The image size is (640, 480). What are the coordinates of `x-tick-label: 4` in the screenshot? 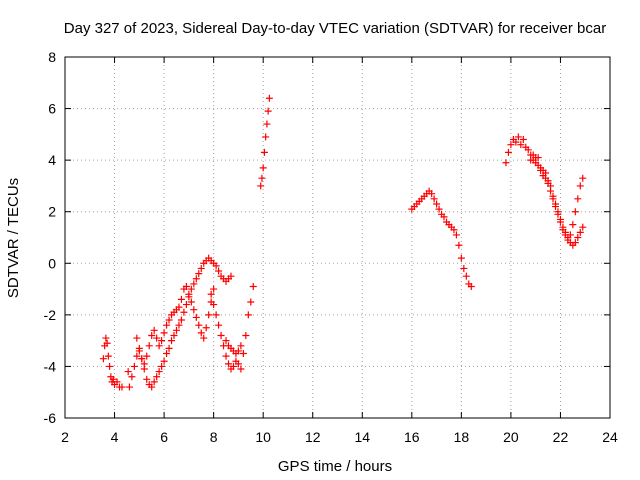 It's located at (115, 437).